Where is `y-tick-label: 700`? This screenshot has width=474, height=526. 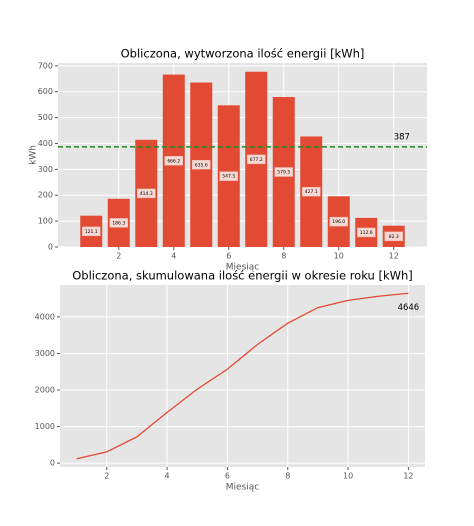 y-tick-label: 700 is located at coordinates (45, 65).